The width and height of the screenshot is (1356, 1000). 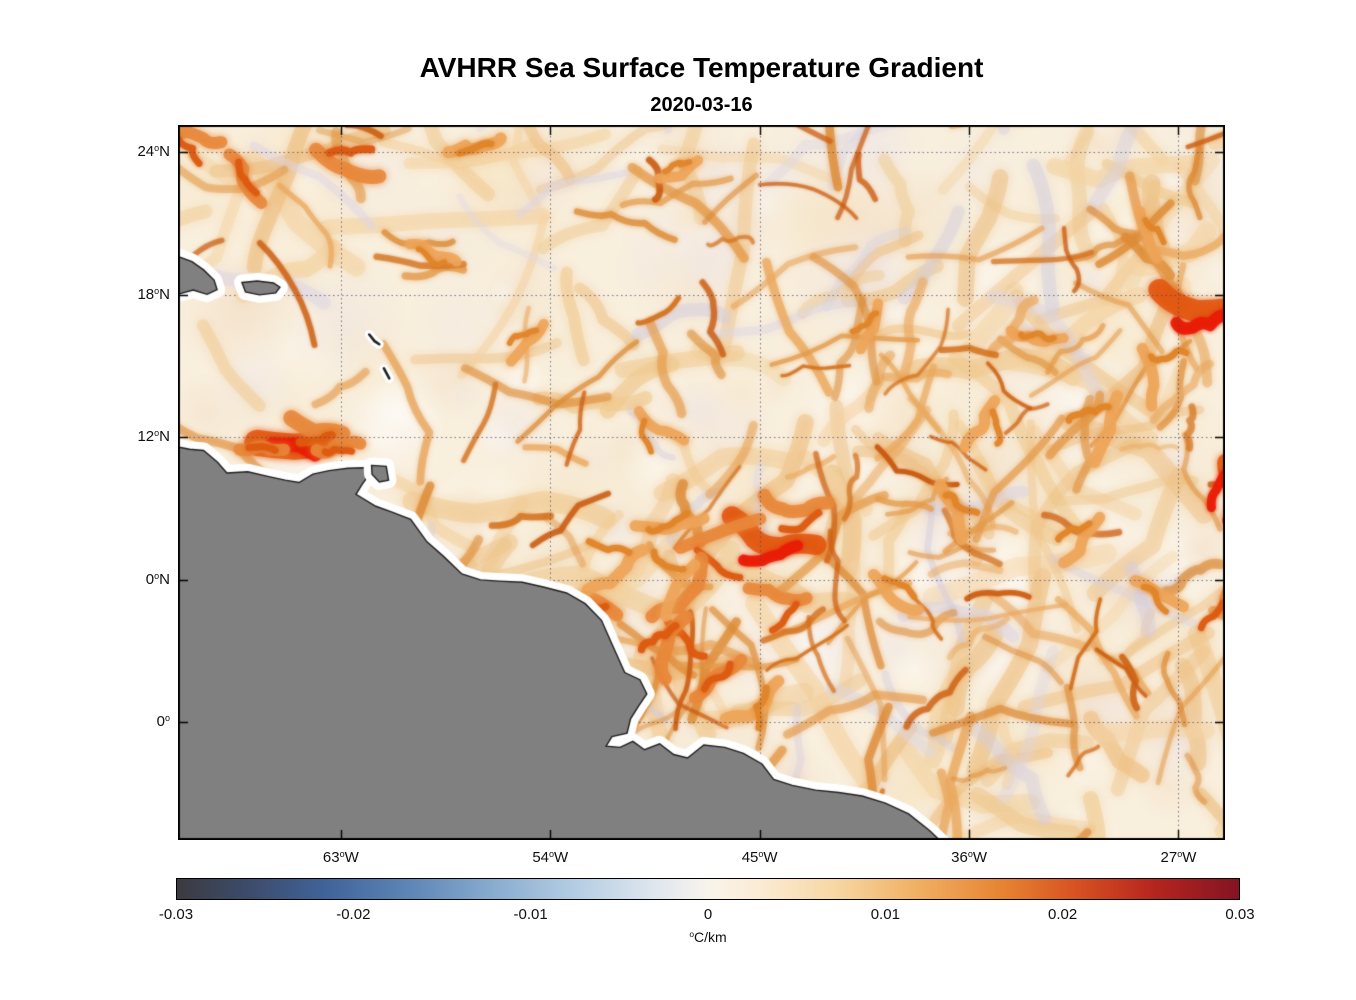 I want to click on y-axis-tick-label: 24oN, so click(x=153, y=152).